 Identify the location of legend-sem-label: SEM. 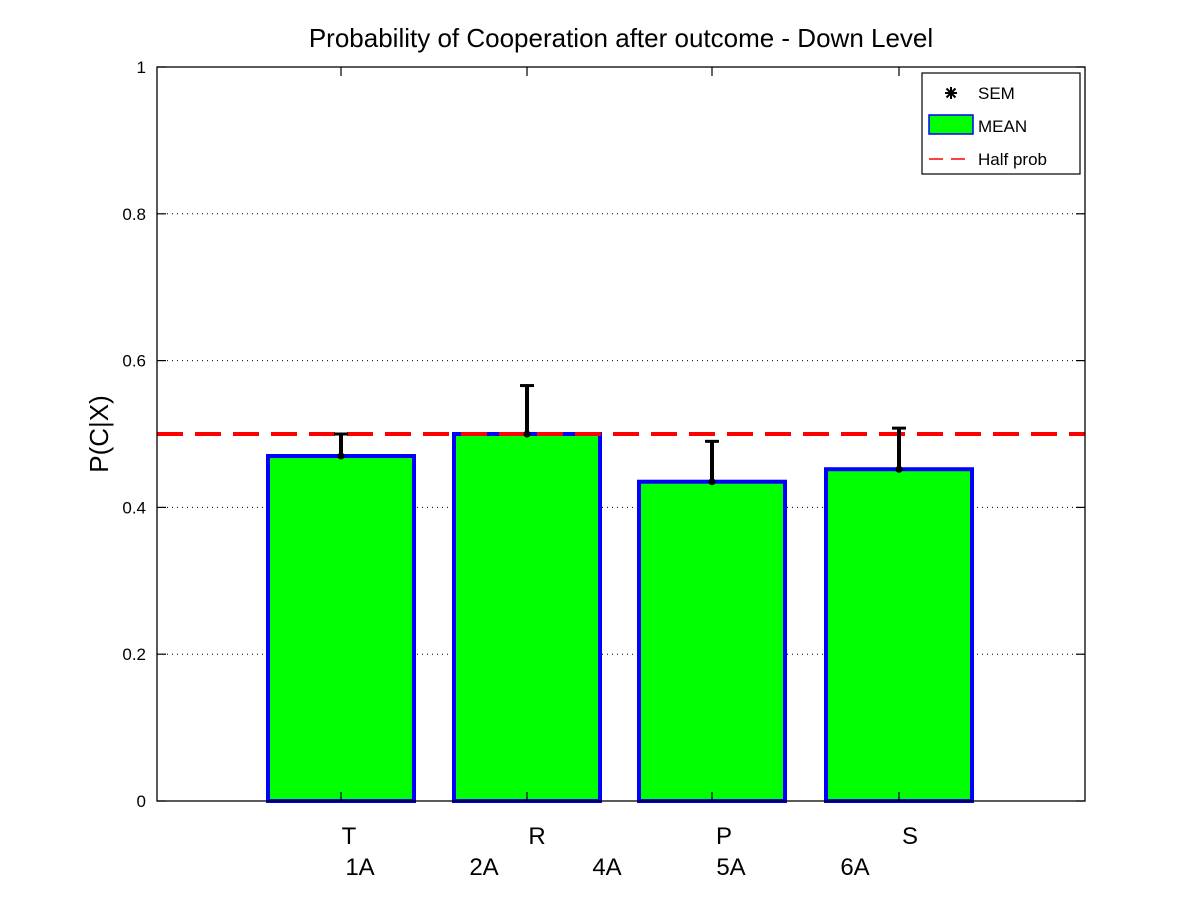
(996, 93).